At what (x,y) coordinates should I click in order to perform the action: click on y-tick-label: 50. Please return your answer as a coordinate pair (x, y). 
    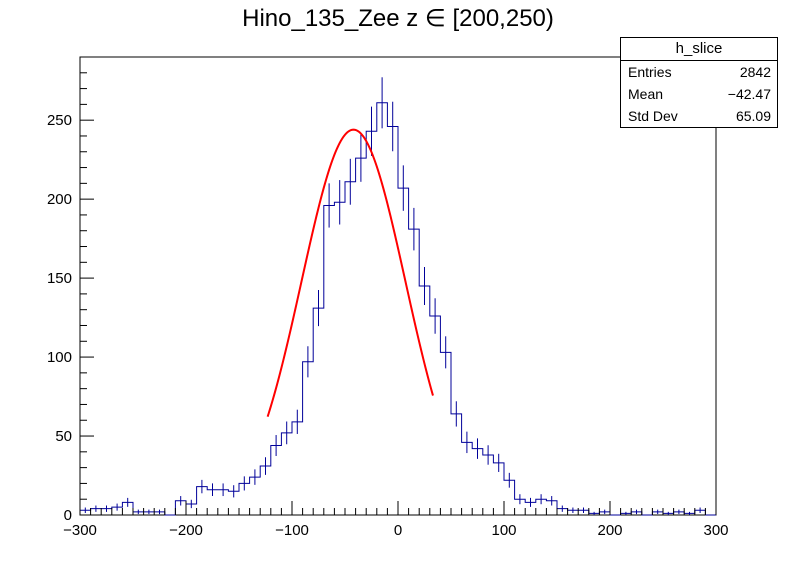
    Looking at the image, I should click on (63, 436).